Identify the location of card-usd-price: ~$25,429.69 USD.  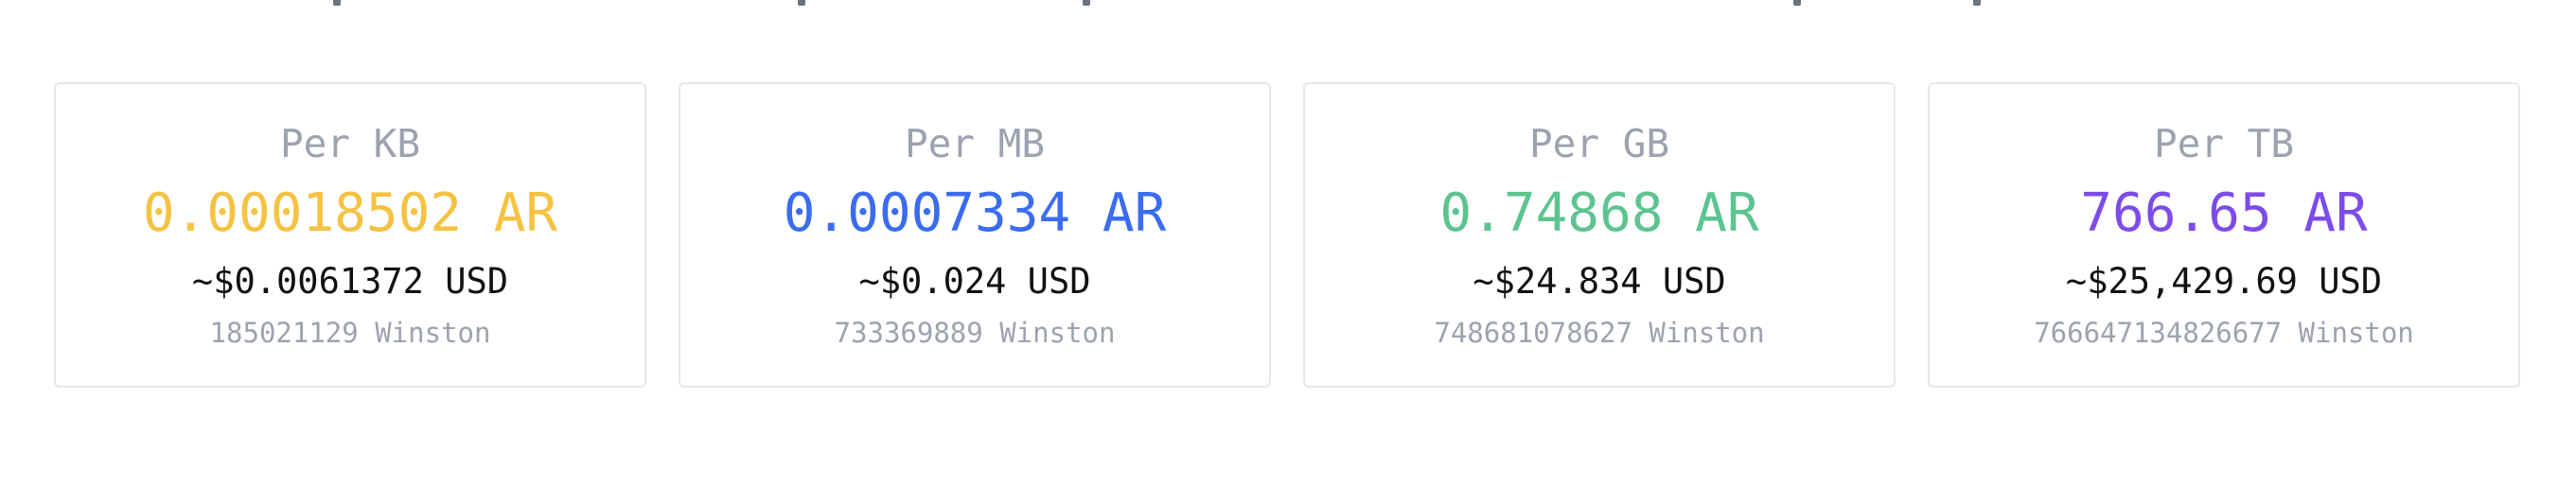
(2224, 281).